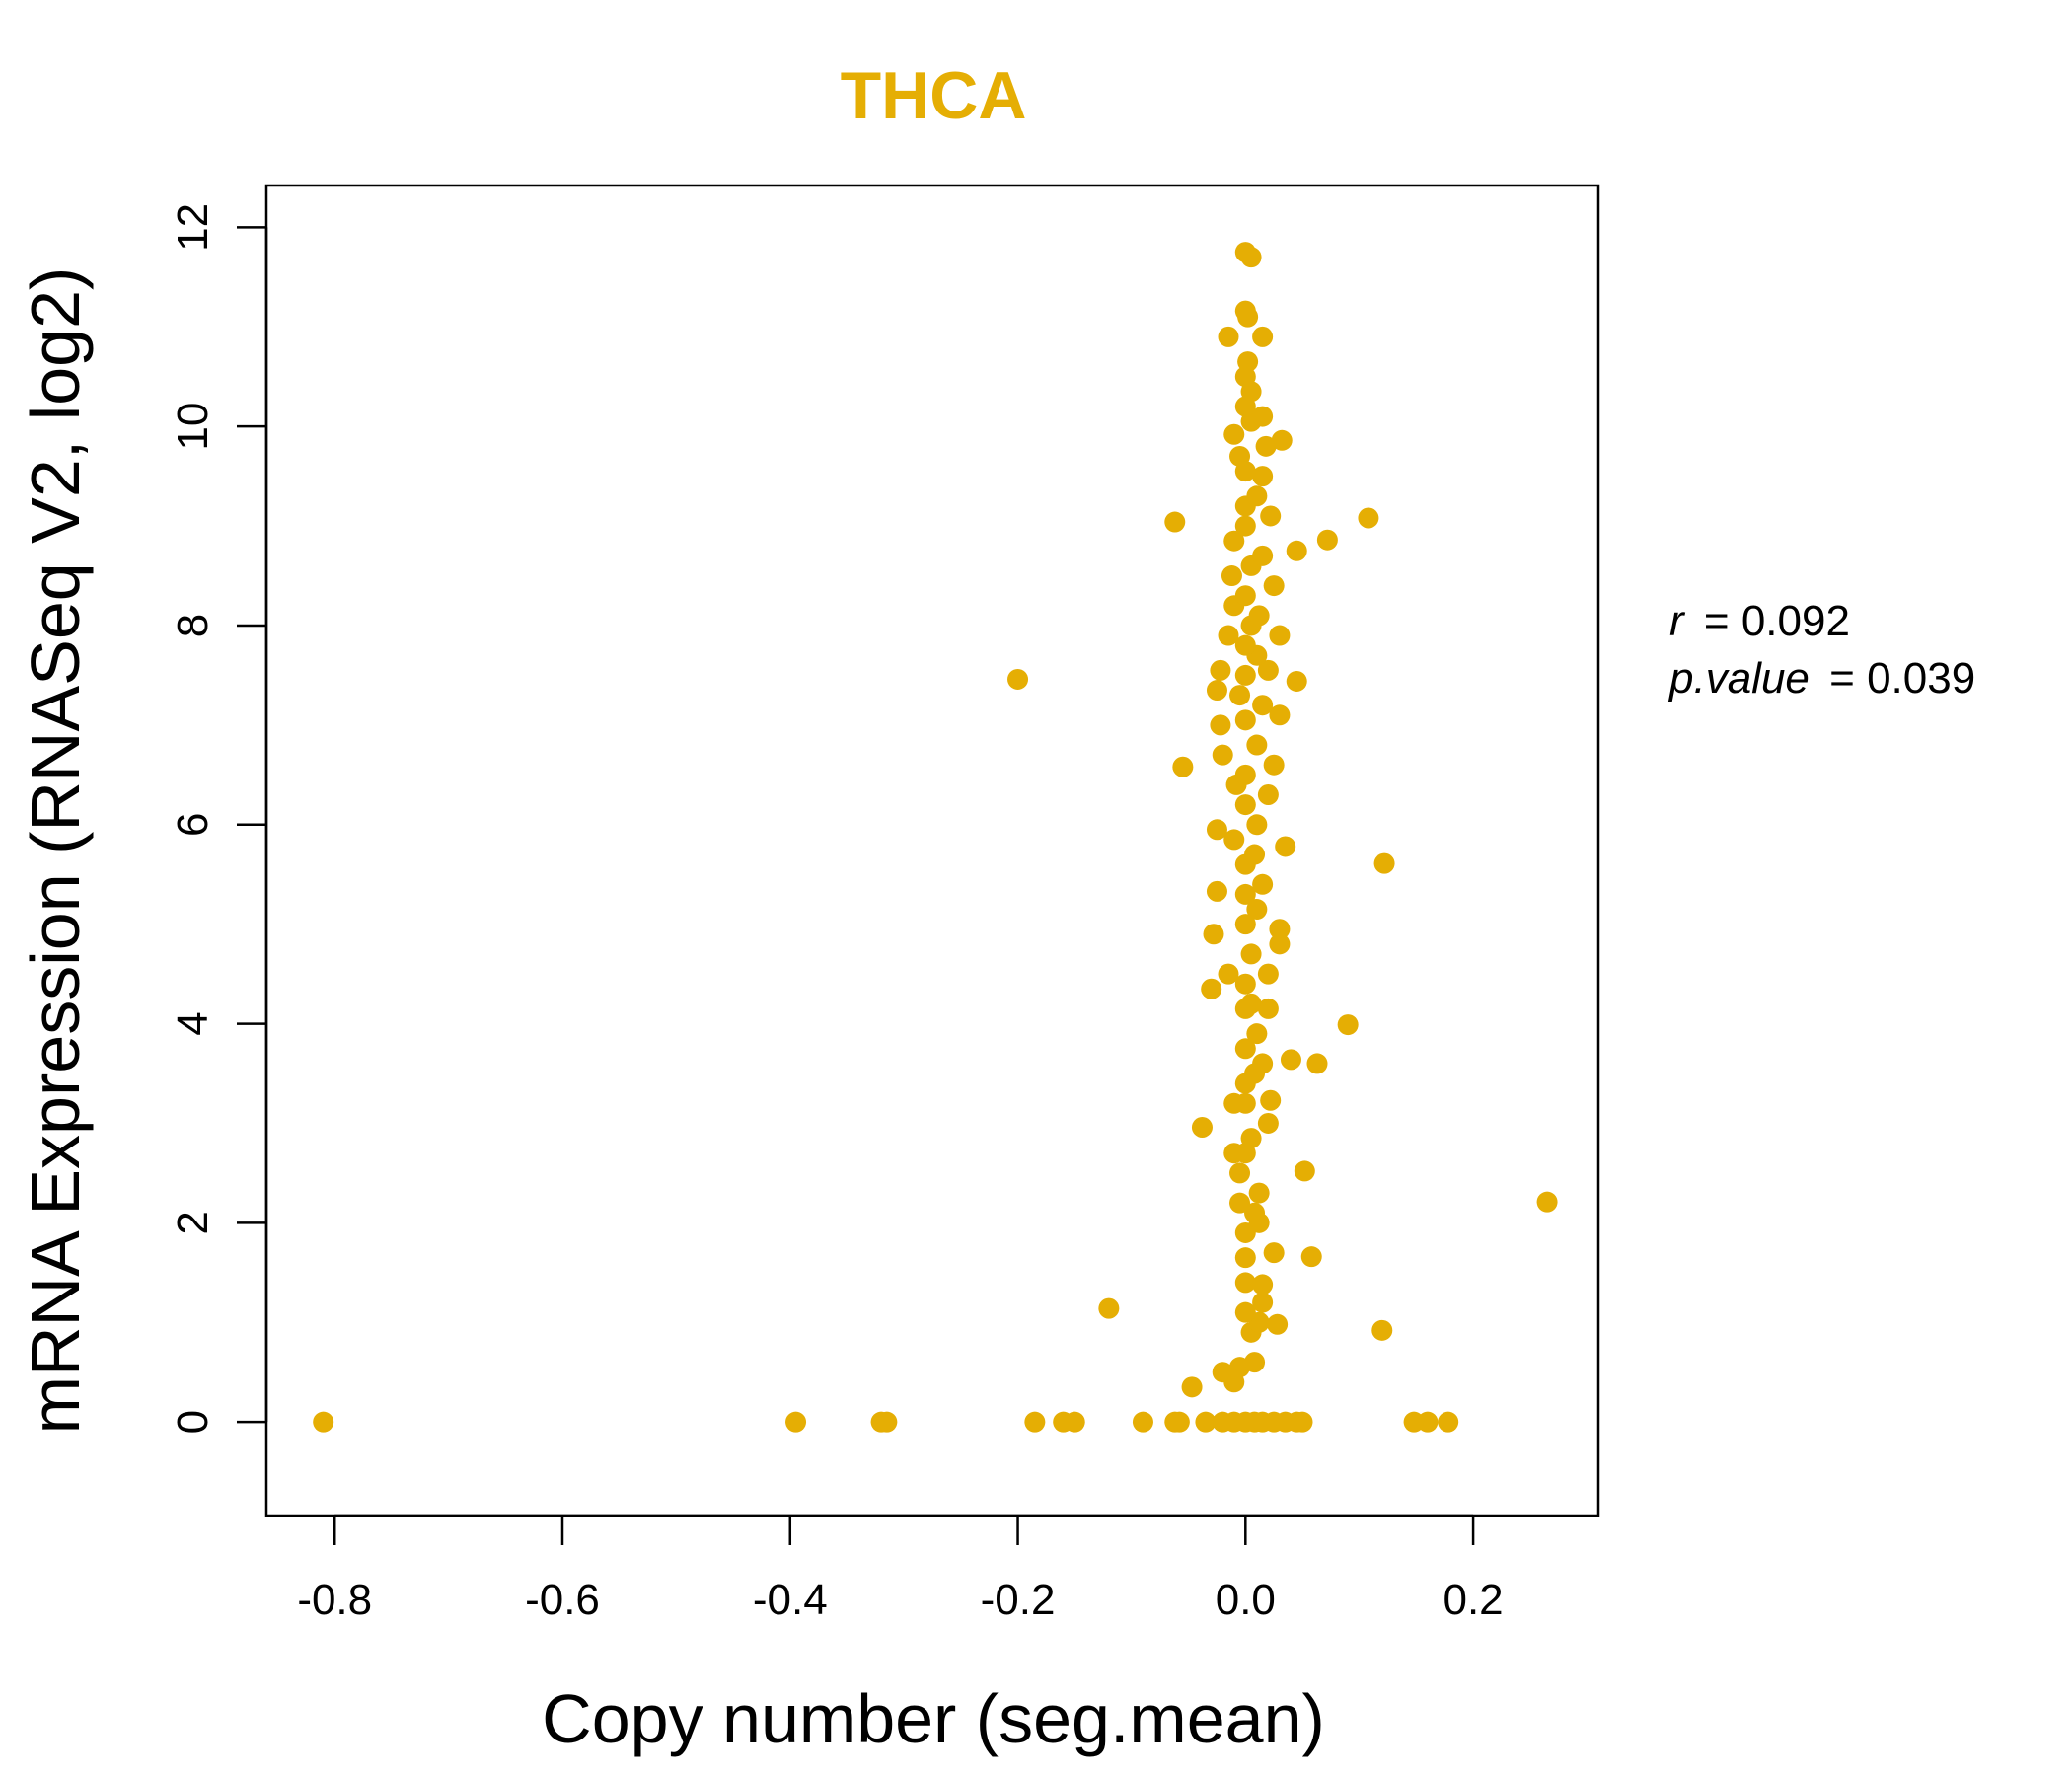 The width and height of the screenshot is (2072, 1776). Describe the element at coordinates (791, 1600) in the screenshot. I see `x-tick-label: -0.4` at that location.